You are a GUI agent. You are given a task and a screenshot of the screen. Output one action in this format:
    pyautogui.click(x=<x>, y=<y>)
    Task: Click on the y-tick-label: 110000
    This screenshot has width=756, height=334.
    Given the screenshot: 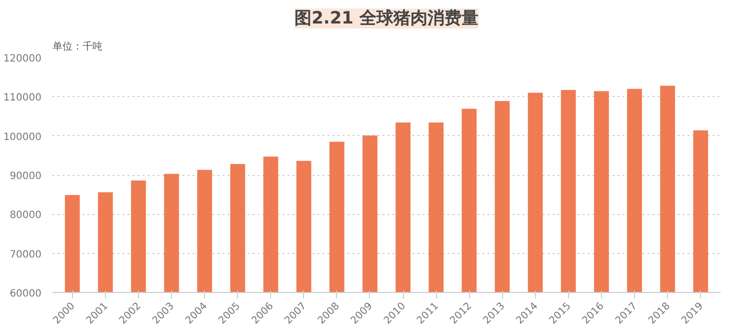 What is the action you would take?
    pyautogui.click(x=22, y=98)
    